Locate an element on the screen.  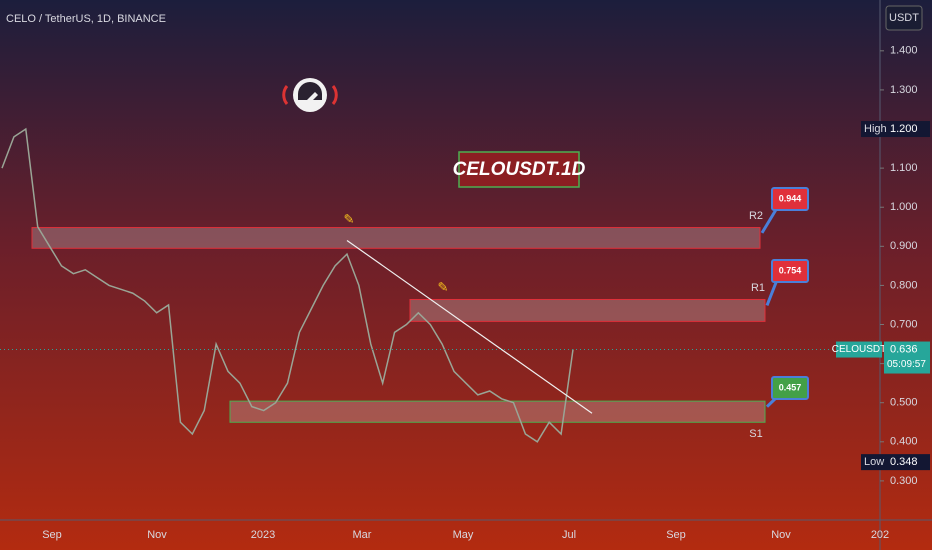
currency-box is located at coordinates (904, 18).